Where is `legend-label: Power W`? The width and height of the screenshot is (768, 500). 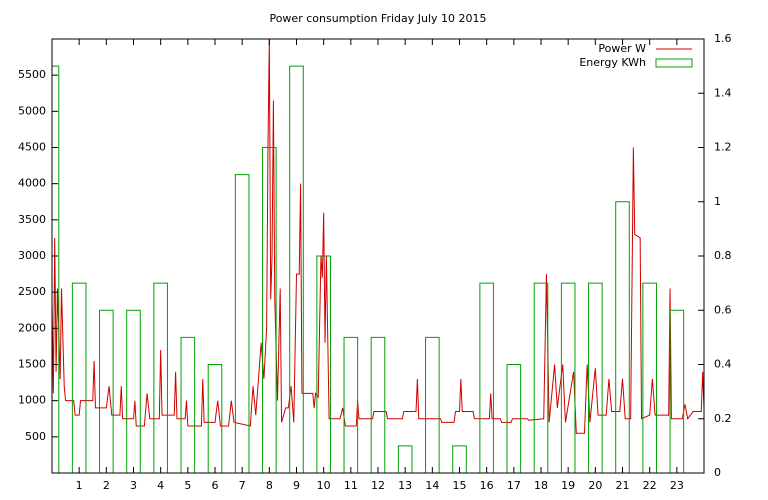
legend-label: Power W is located at coordinates (622, 48).